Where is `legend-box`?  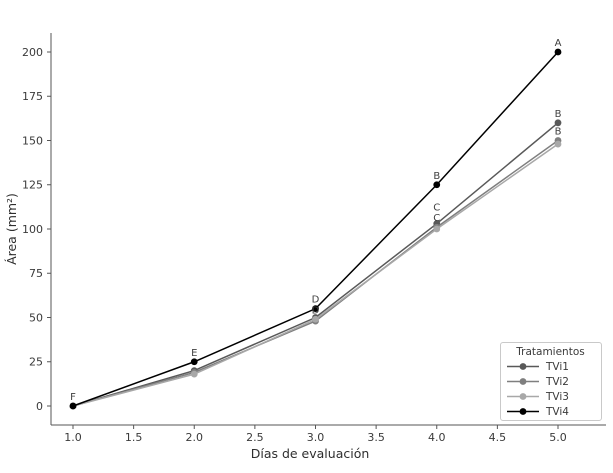
legend-box is located at coordinates (551, 381).